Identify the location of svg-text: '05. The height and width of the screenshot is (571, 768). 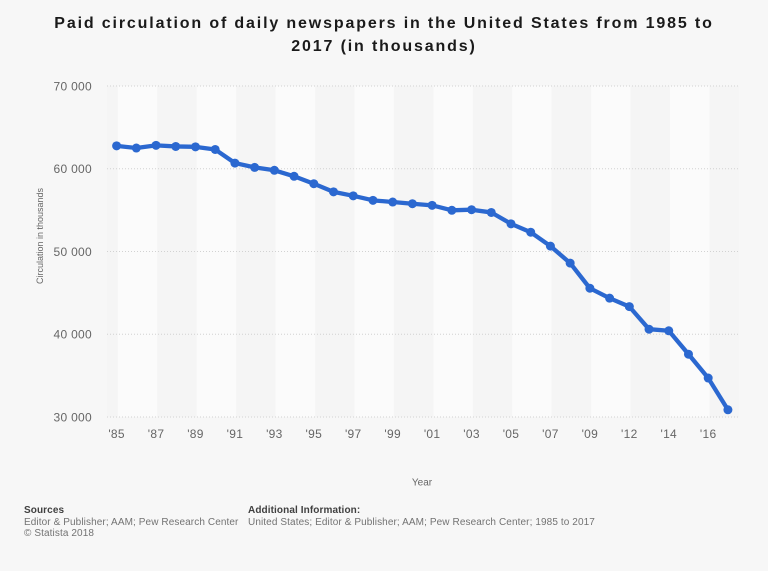
(511, 434).